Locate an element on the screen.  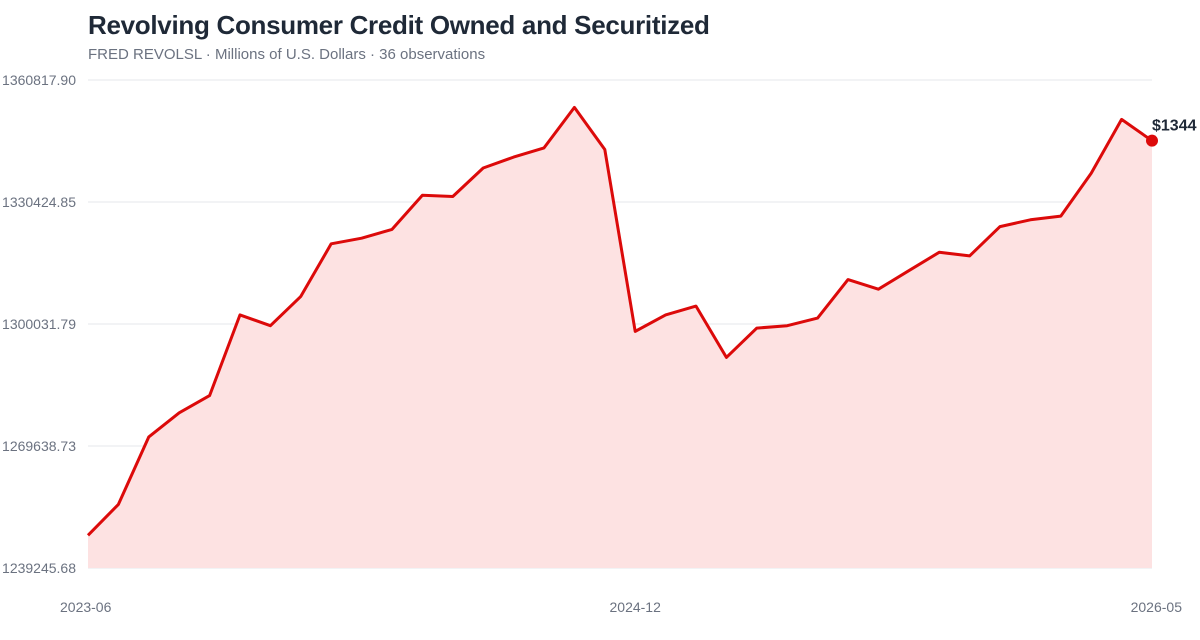
y-tick-label: 1330424.85 is located at coordinates (39, 202).